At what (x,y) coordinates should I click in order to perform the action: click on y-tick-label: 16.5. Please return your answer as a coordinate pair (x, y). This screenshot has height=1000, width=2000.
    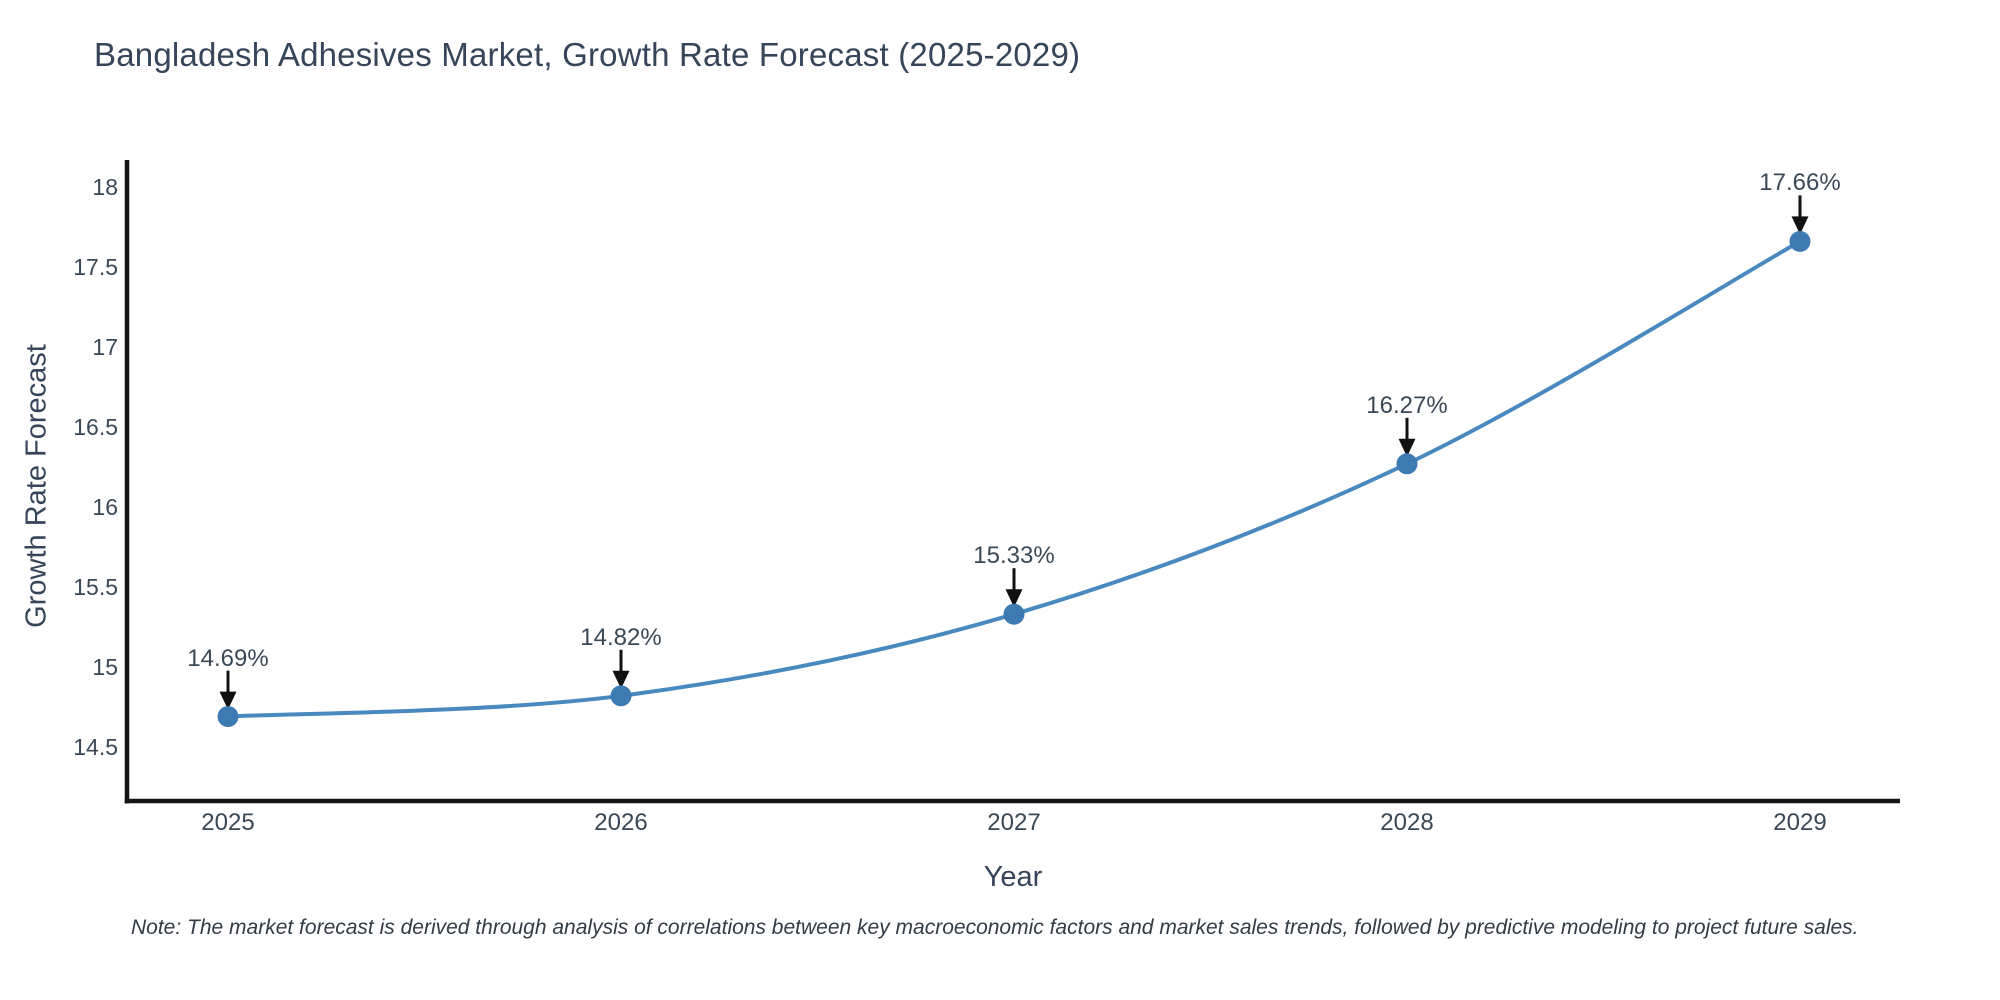
    Looking at the image, I should click on (95, 427).